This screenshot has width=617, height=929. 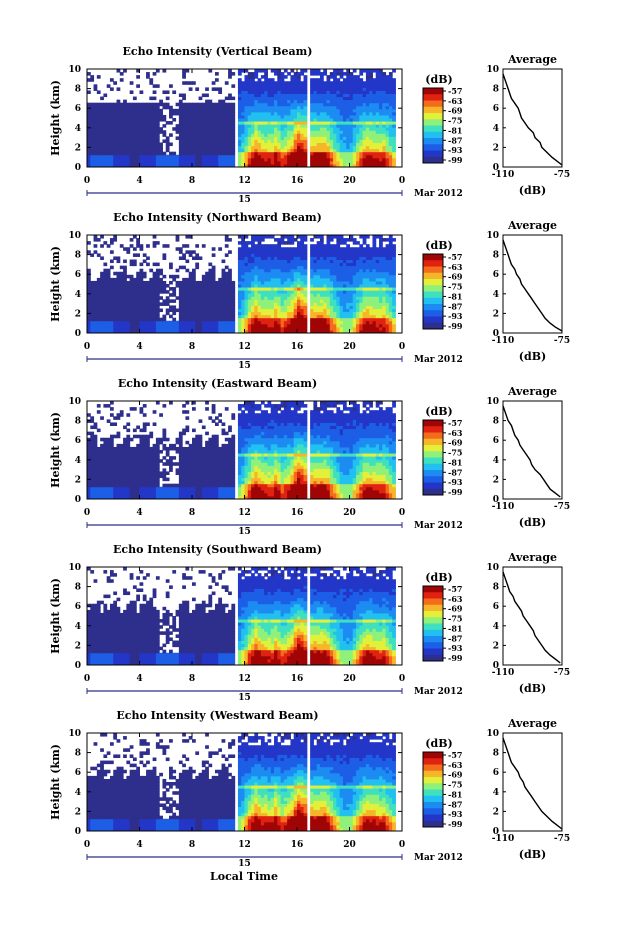 What do you see at coordinates (402, 181) in the screenshot?
I see `x-tick-label: 0` at bounding box center [402, 181].